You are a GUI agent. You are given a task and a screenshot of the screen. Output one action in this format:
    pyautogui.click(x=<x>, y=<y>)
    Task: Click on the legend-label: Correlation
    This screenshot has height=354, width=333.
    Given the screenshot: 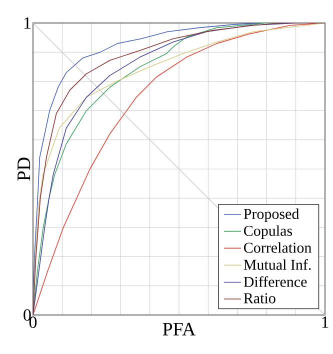 What is the action you would take?
    pyautogui.click(x=278, y=247)
    